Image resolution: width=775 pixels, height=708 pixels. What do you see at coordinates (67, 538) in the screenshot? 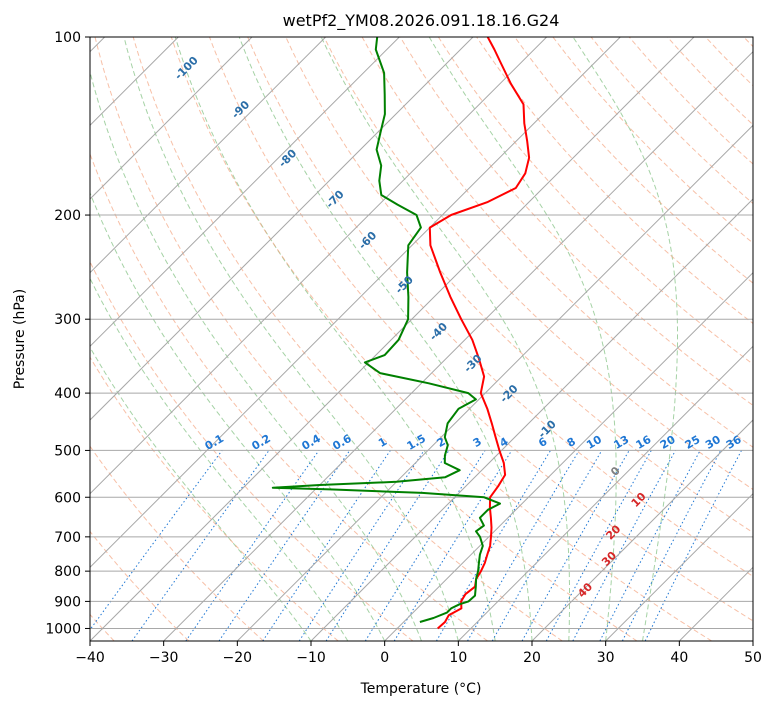
I see `y-tick-label: 700` at bounding box center [67, 538].